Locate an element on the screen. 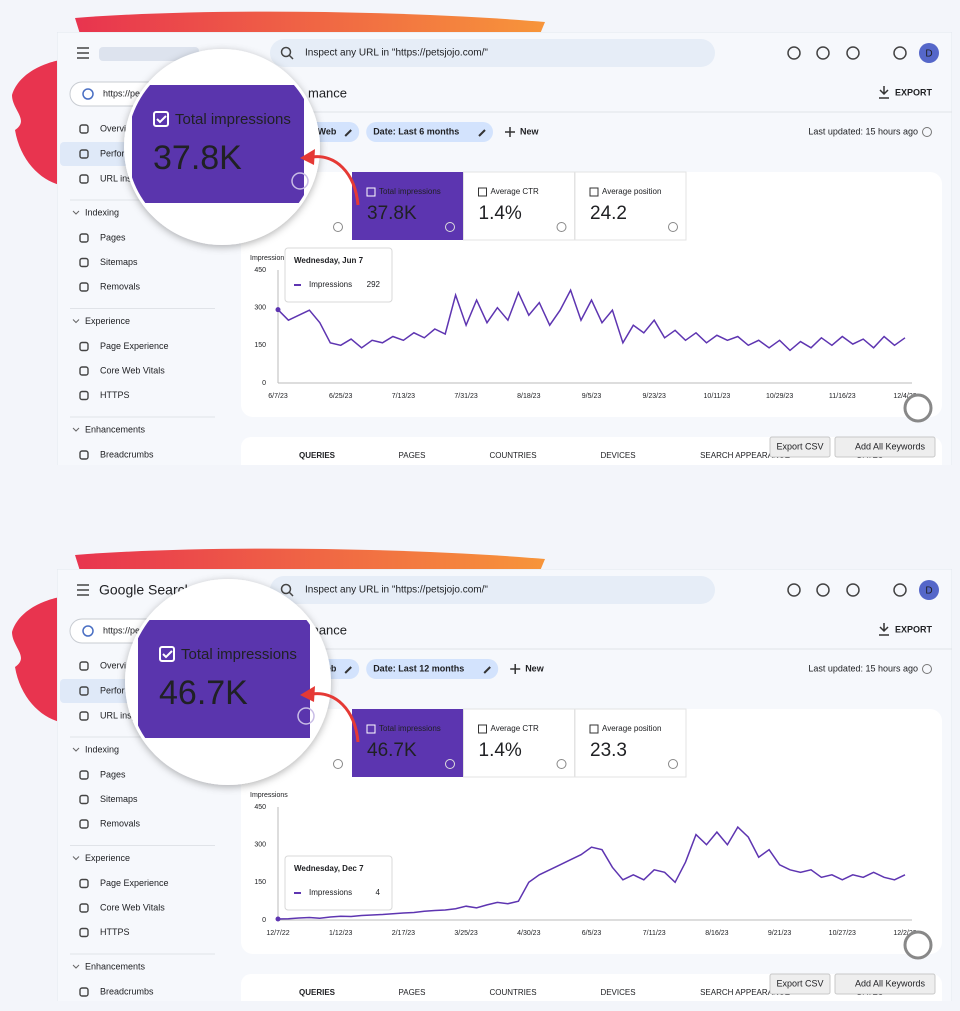 This screenshot has width=960, height=1011. metric-label: Total impressions is located at coordinates (410, 191).